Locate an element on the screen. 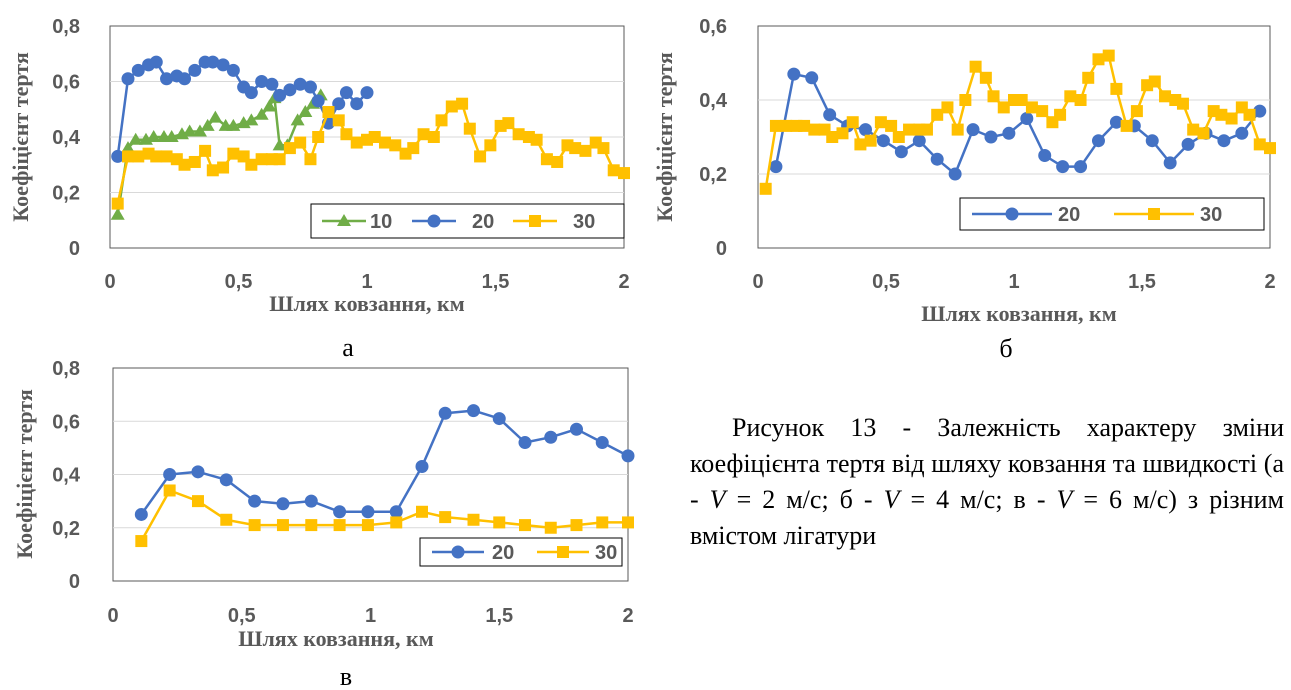 This screenshot has width=1291, height=690. x-tick-label: 0,5 is located at coordinates (886, 282).